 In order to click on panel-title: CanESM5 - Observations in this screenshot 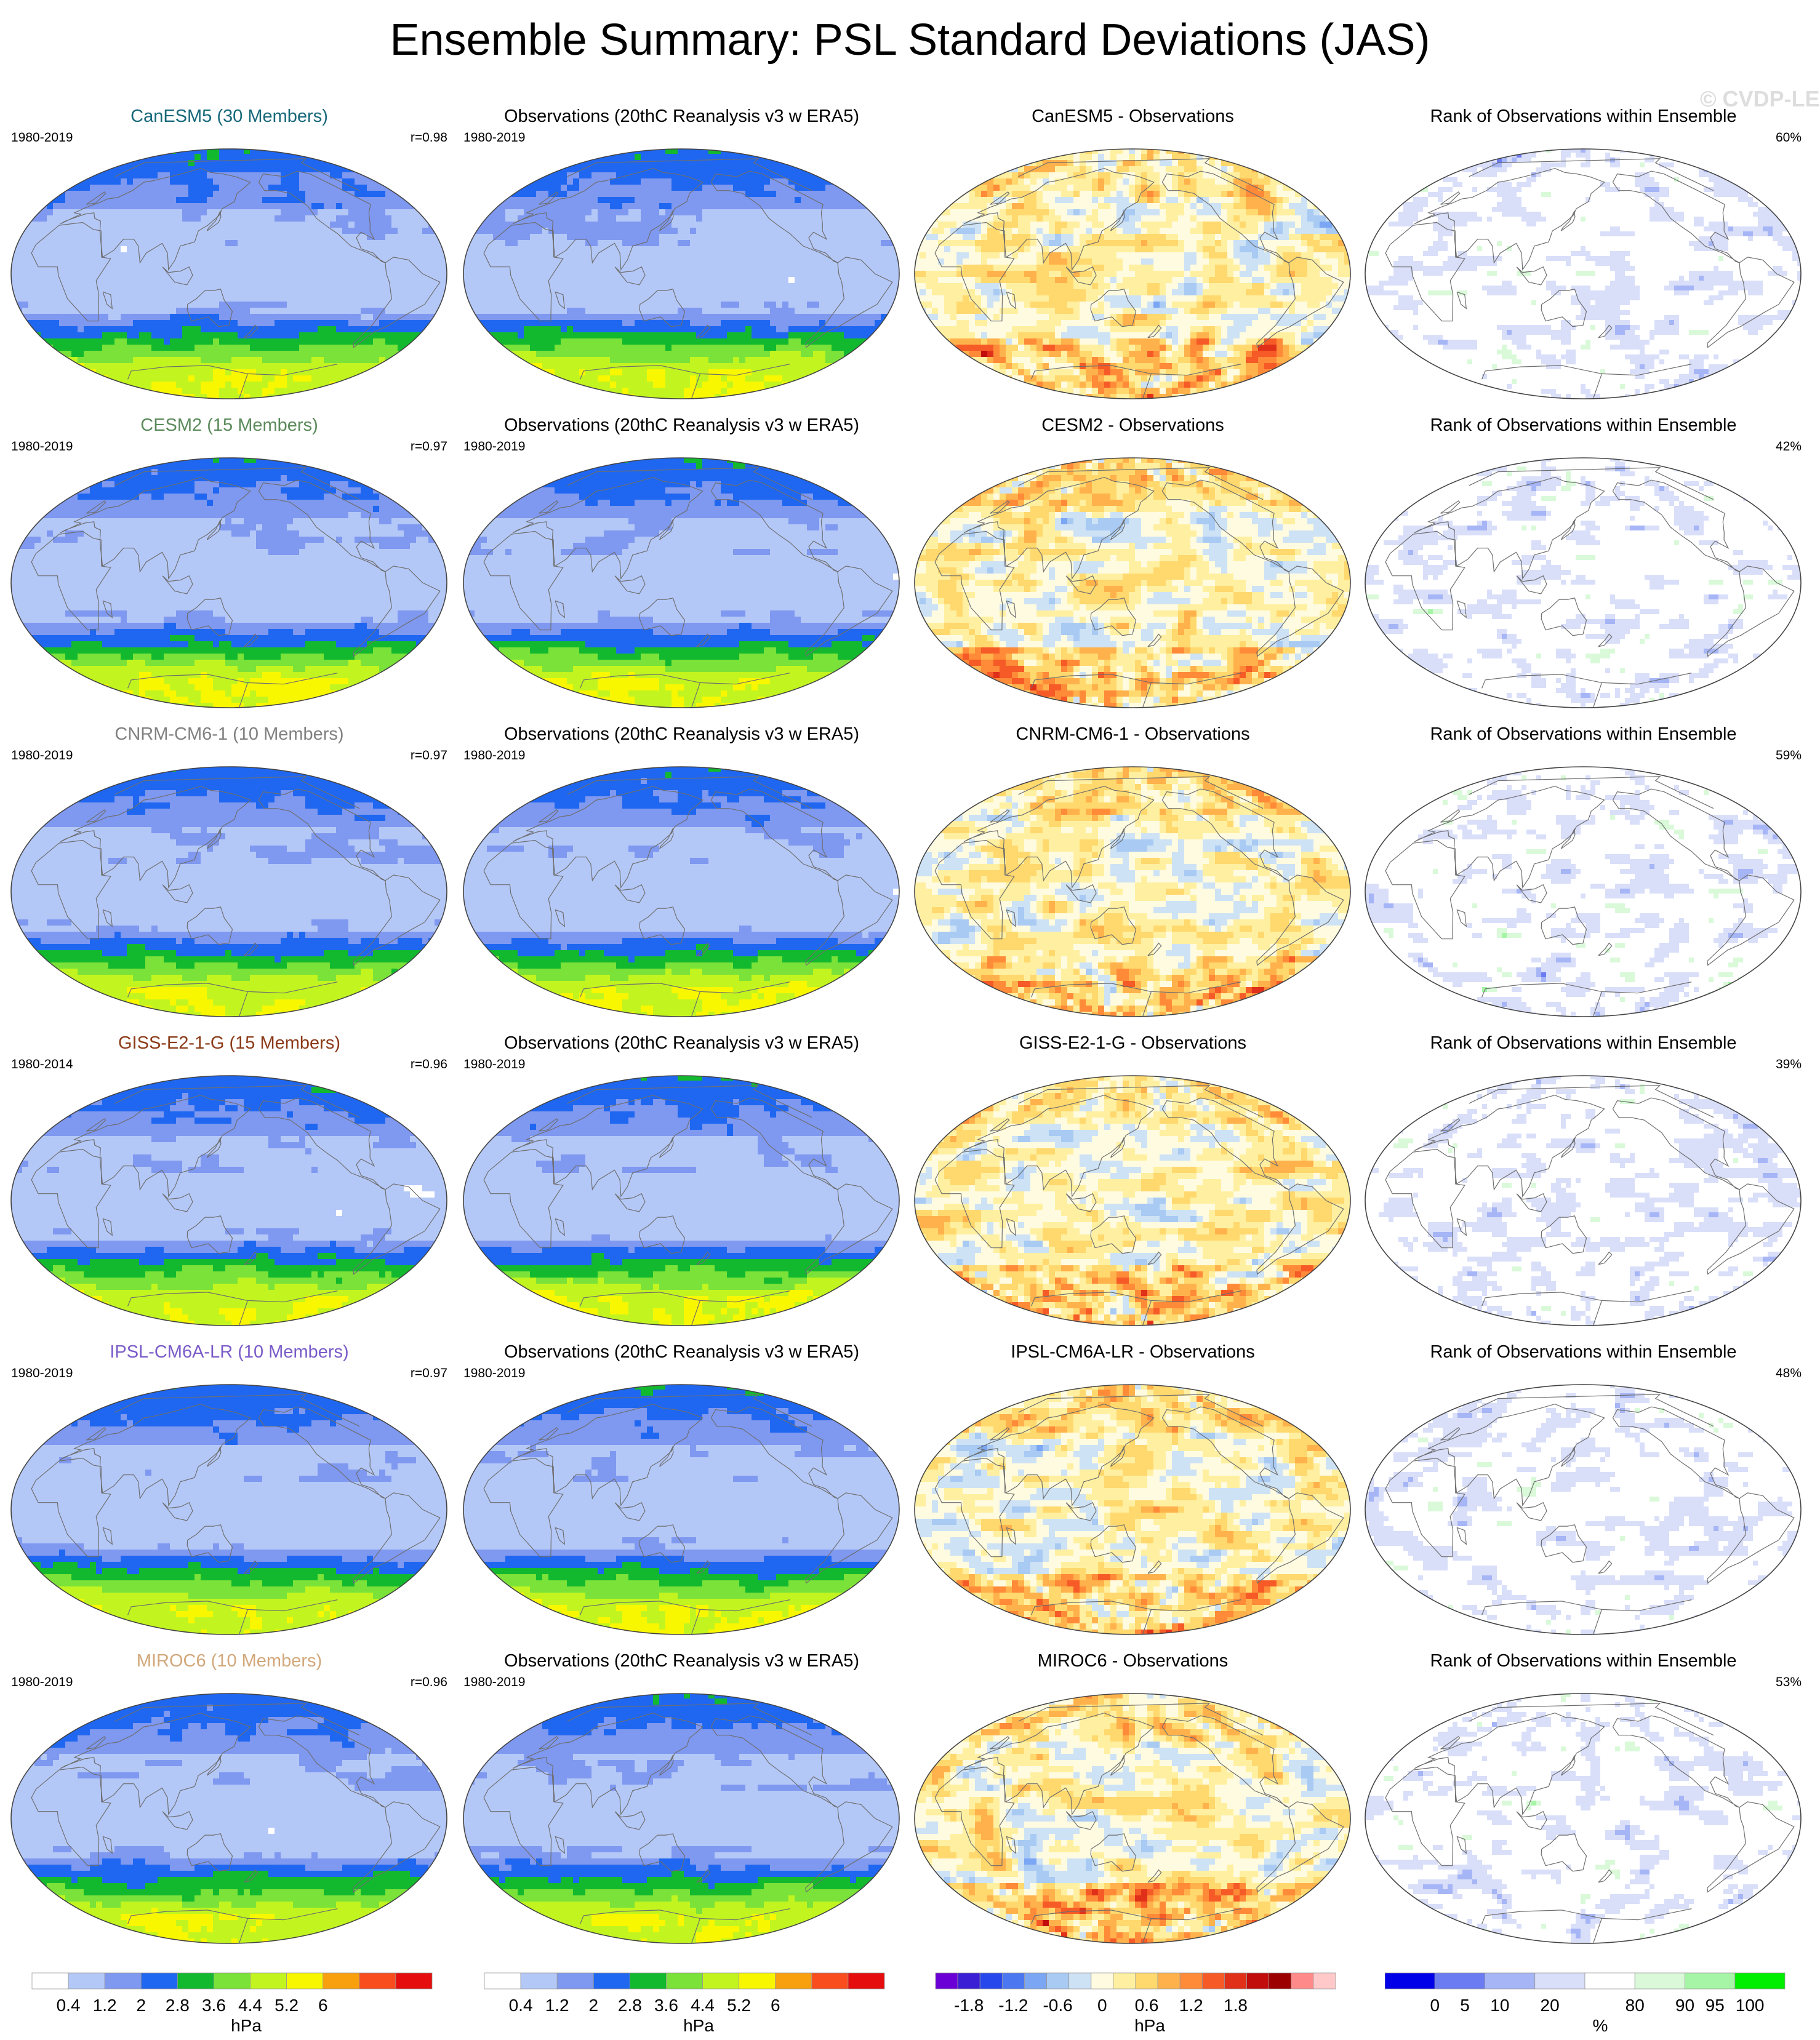, I will do `click(1133, 116)`.